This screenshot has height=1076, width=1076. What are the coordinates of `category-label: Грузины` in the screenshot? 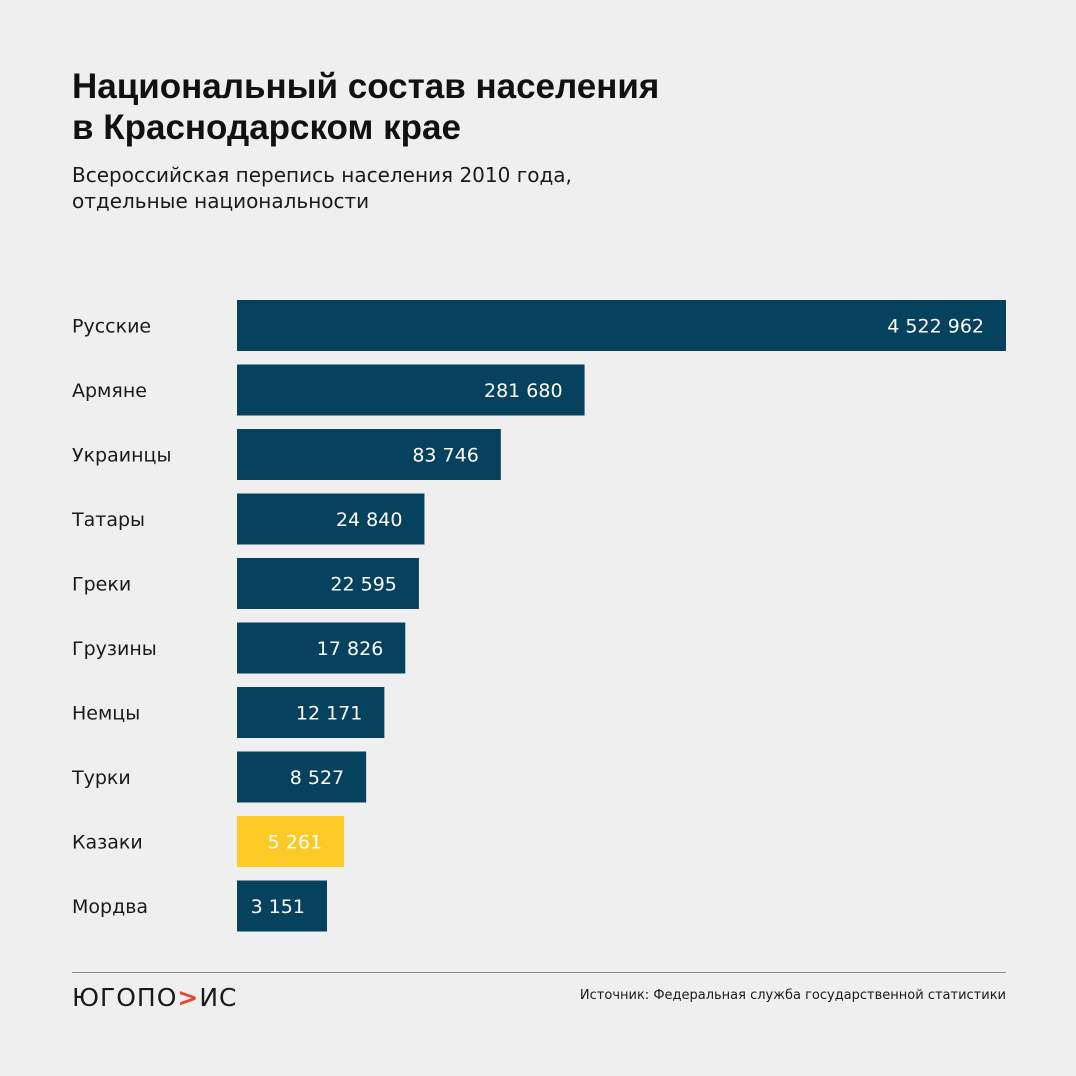 It's located at (114, 649).